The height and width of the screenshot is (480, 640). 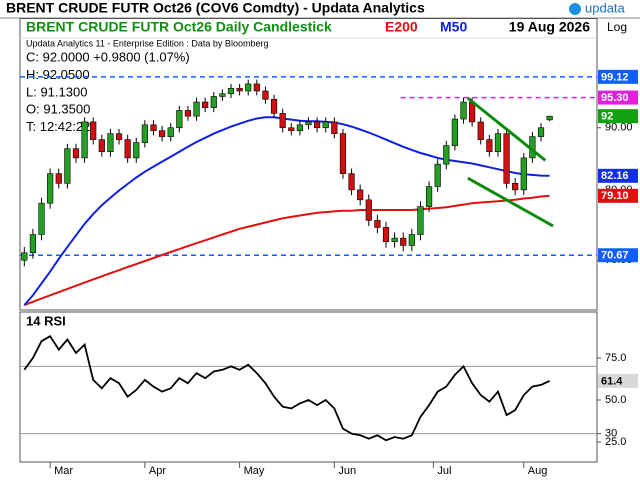 I want to click on info-line: L: 91.1300, so click(x=56, y=91).